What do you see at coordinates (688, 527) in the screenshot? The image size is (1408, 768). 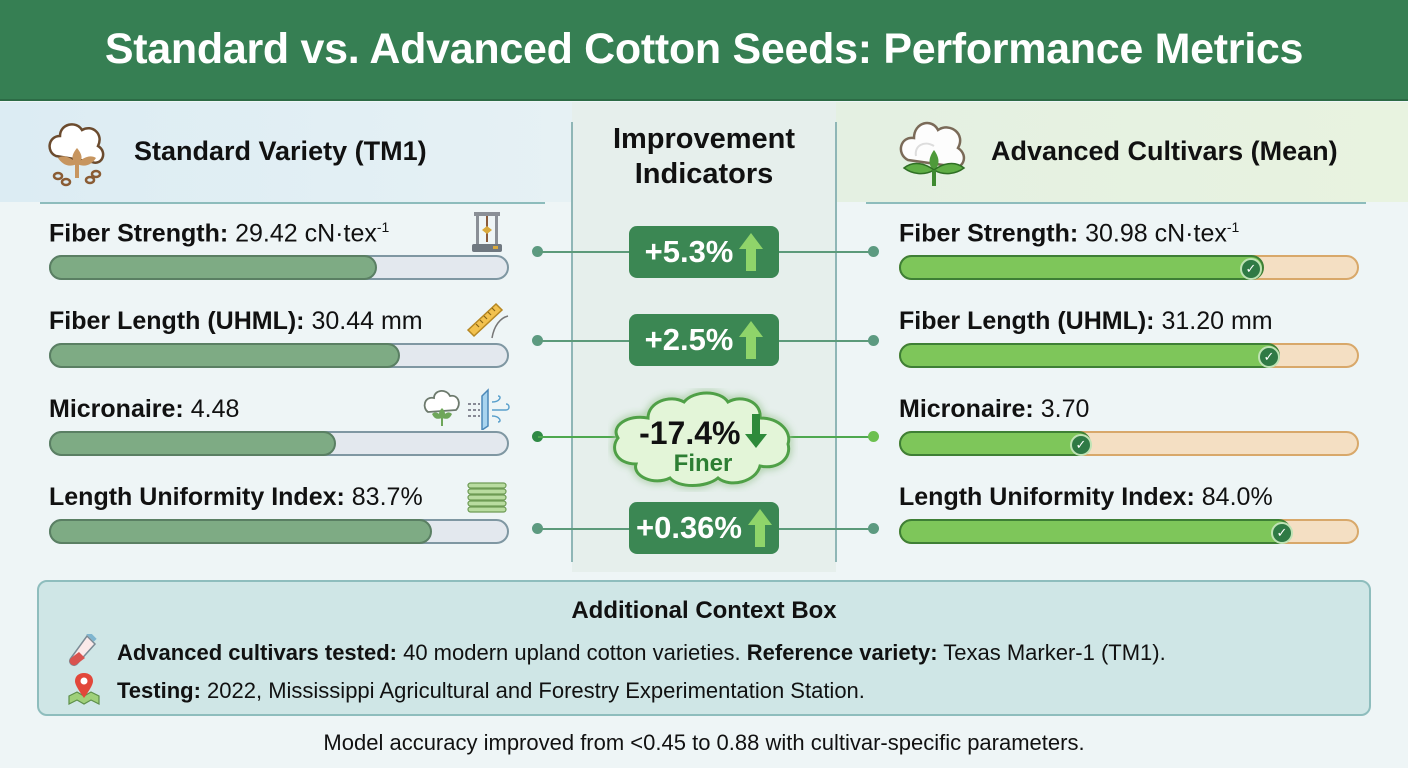 I see `improvement-value: +0.36%` at bounding box center [688, 527].